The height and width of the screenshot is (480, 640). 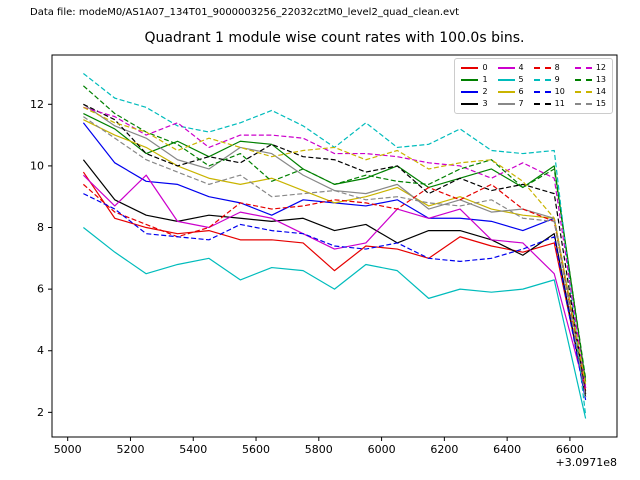 What do you see at coordinates (485, 67) in the screenshot?
I see `legend-label-0: 0` at bounding box center [485, 67].